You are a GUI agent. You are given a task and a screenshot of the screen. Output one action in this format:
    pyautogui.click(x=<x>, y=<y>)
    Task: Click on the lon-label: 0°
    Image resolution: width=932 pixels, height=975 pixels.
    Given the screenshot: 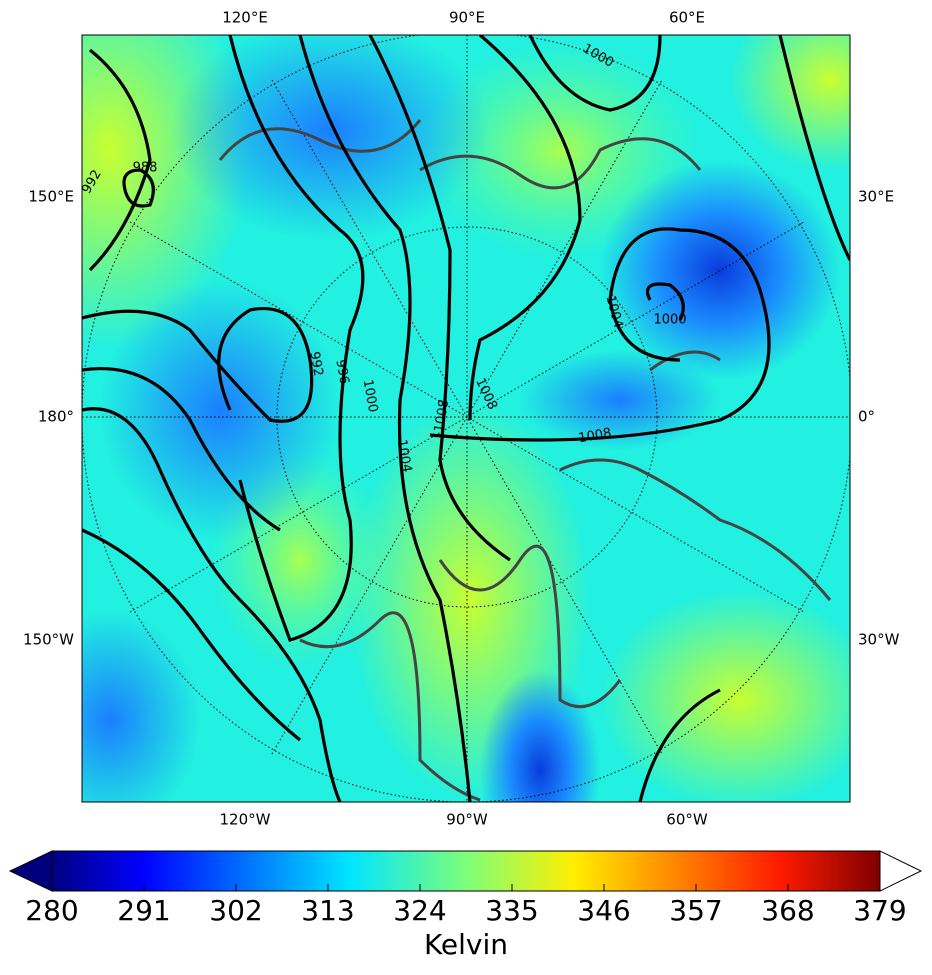 What is the action you would take?
    pyautogui.click(x=866, y=417)
    